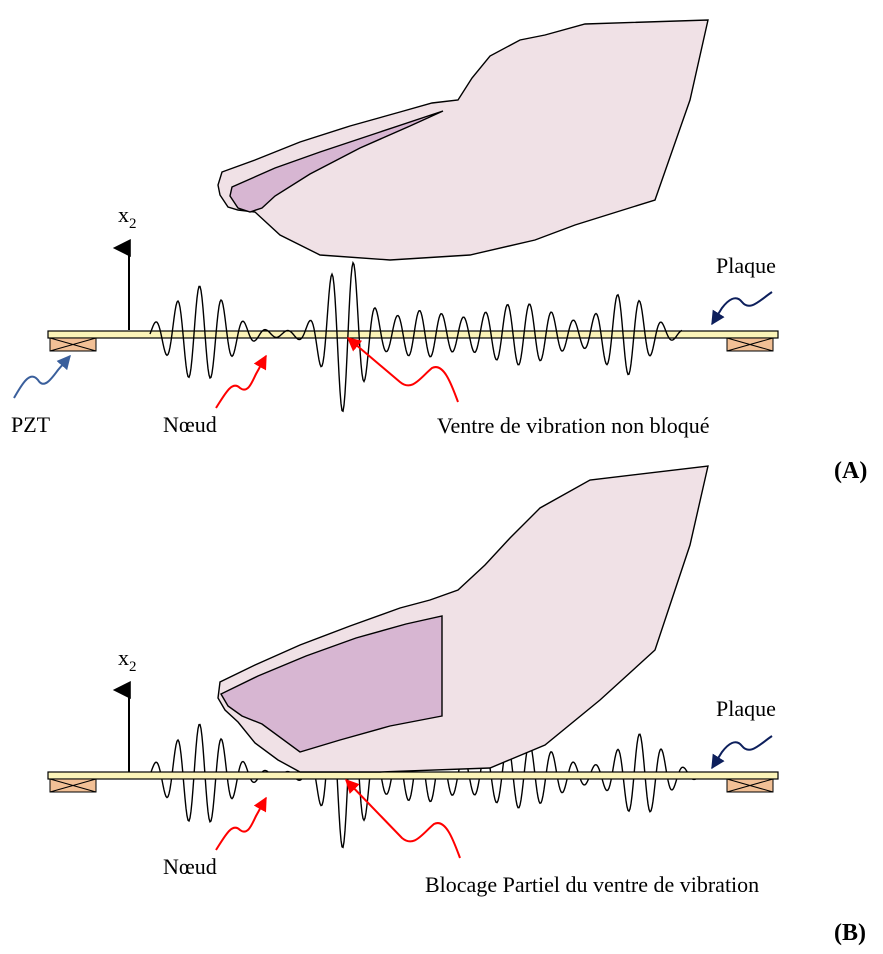 This screenshot has height=954, width=883. I want to click on axis-label-b: x2, so click(127, 660).